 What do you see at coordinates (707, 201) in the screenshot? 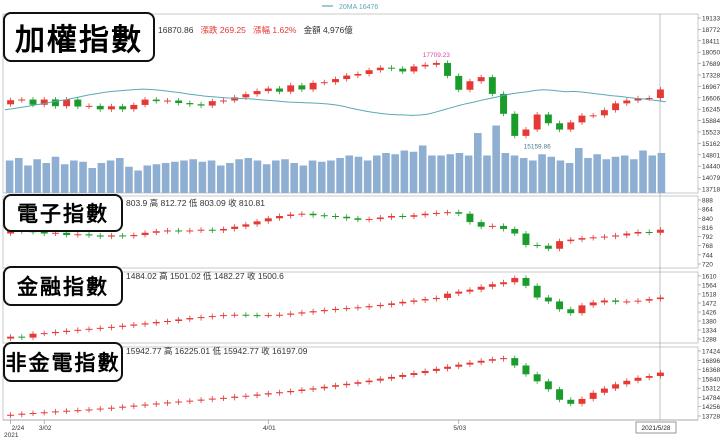
I see `y-tick-label: 888` at bounding box center [707, 201].